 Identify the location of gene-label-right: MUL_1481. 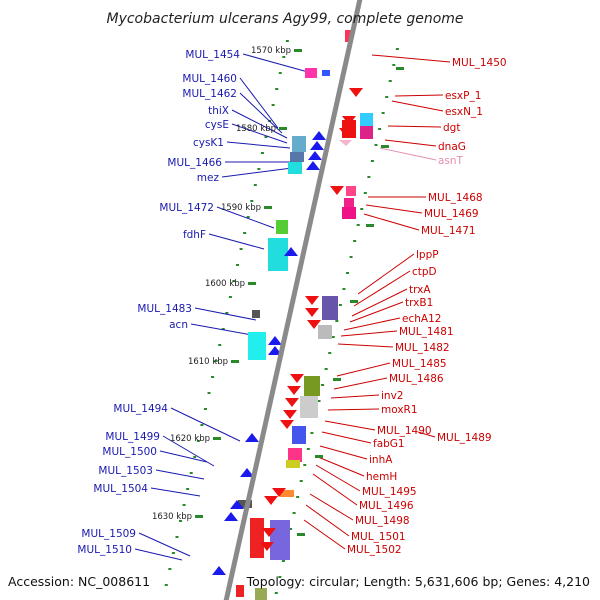
(426, 332).